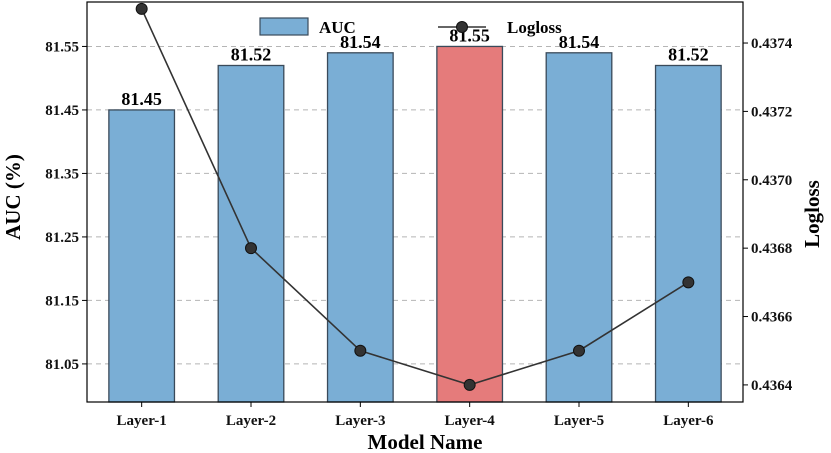  What do you see at coordinates (13, 197) in the screenshot?
I see `y-axis-title: AUC (%)` at bounding box center [13, 197].